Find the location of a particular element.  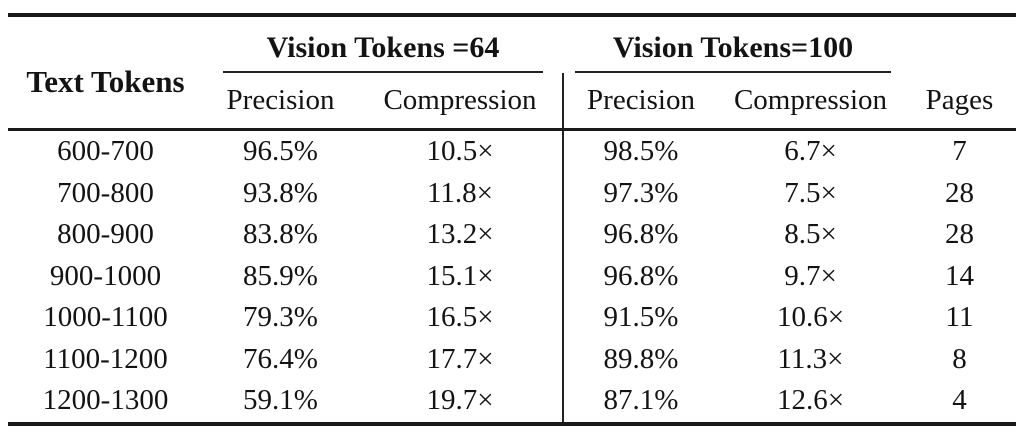

cell-text-tokens: 800-900 is located at coordinates (105, 234).